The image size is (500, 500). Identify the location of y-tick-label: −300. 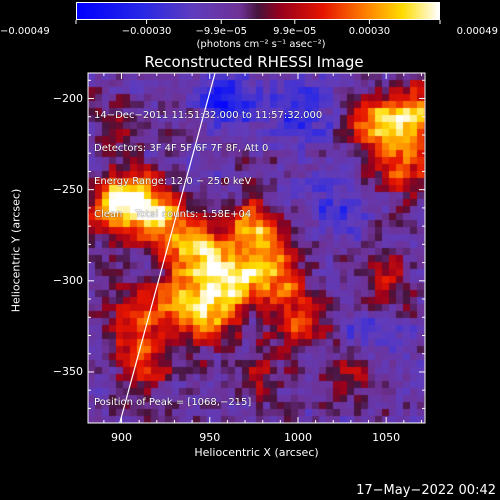
(67, 280).